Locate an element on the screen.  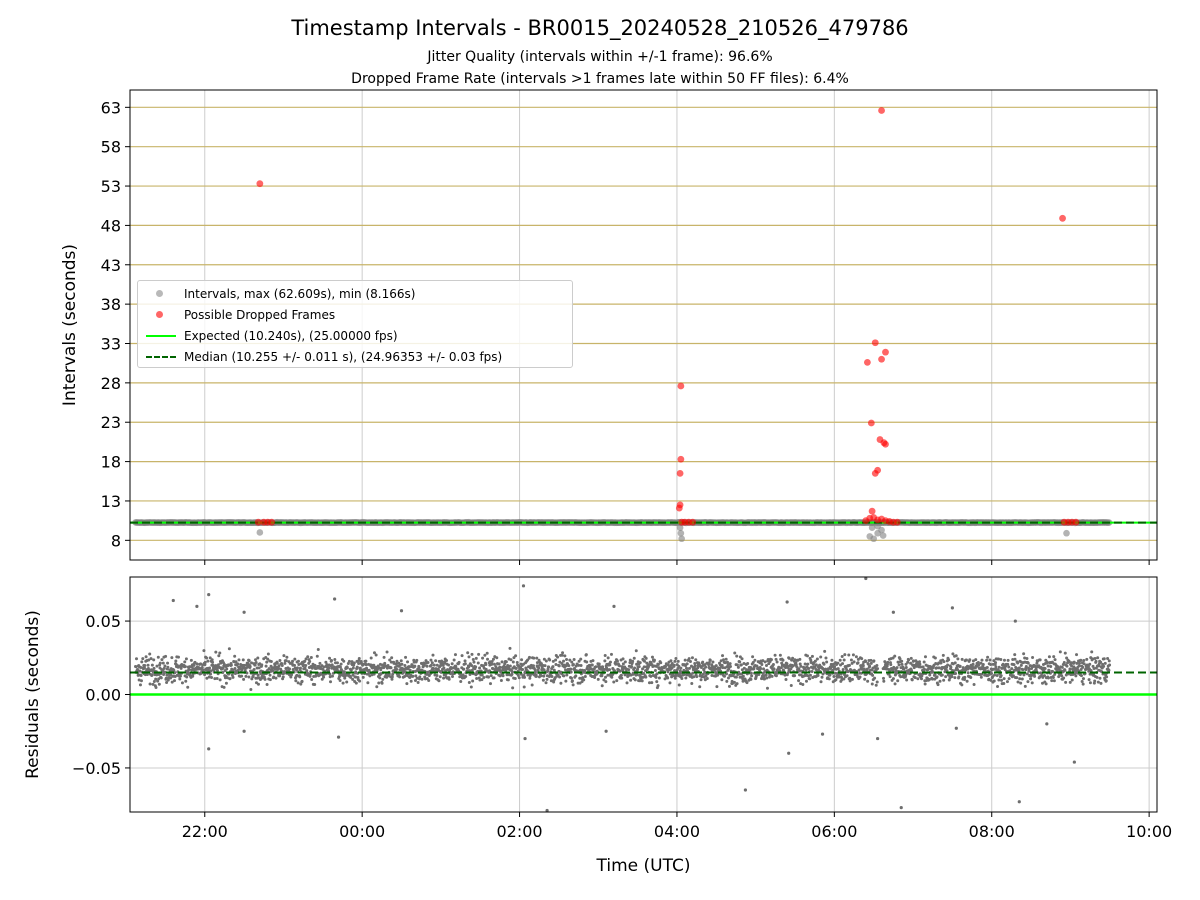
bottom-xtick-label: 22:00 is located at coordinates (205, 831).